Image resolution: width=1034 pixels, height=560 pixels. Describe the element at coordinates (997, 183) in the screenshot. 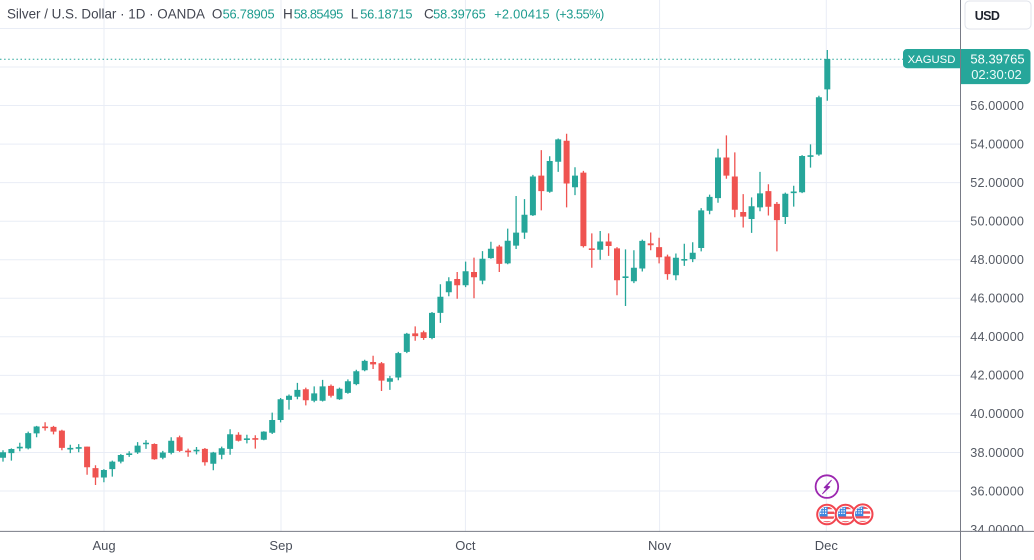

I see `svg-text: 52.00000` at that location.